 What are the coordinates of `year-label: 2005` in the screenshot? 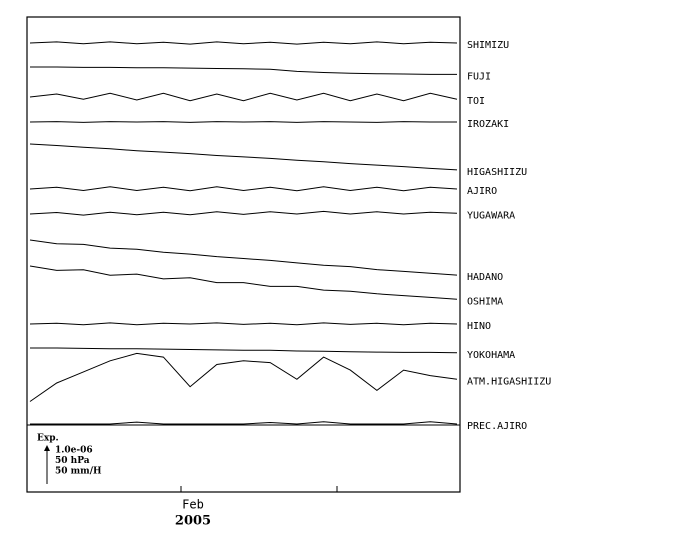 It's located at (193, 521).